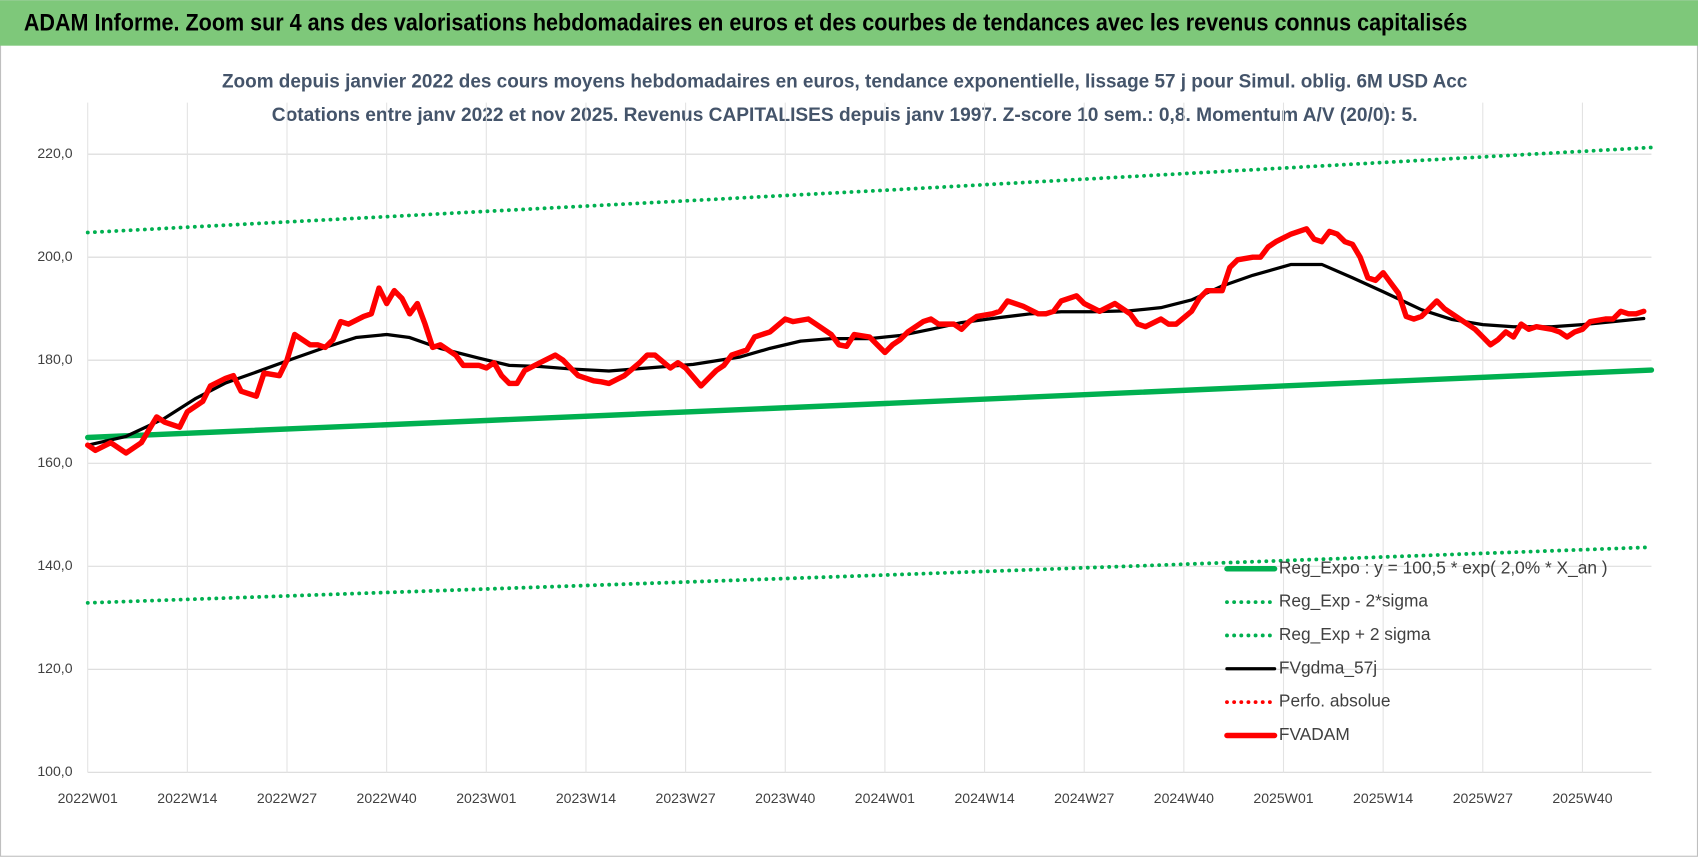 This screenshot has width=1698, height=857. Describe the element at coordinates (54, 771) in the screenshot. I see `y-tick-label: 100,0` at that location.